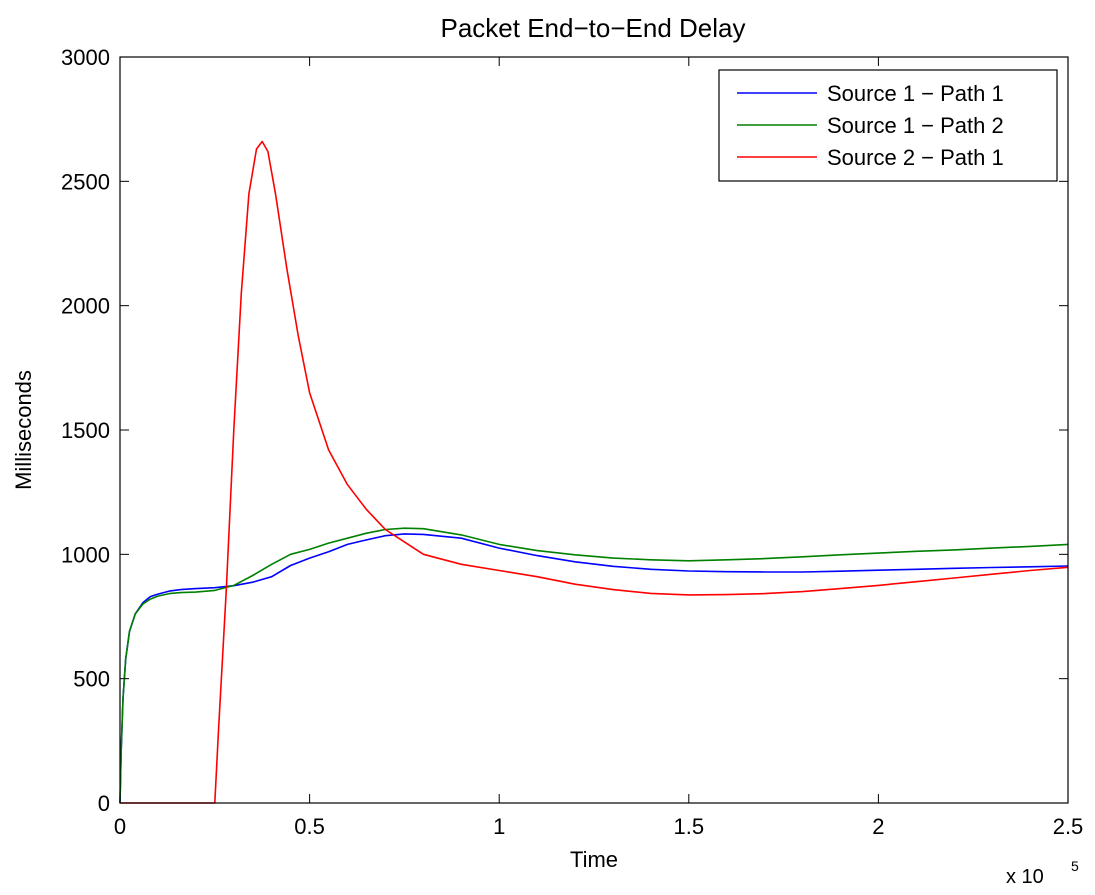 The height and width of the screenshot is (895, 1095). Describe the element at coordinates (104, 803) in the screenshot. I see `y-tick-label: 0` at that location.